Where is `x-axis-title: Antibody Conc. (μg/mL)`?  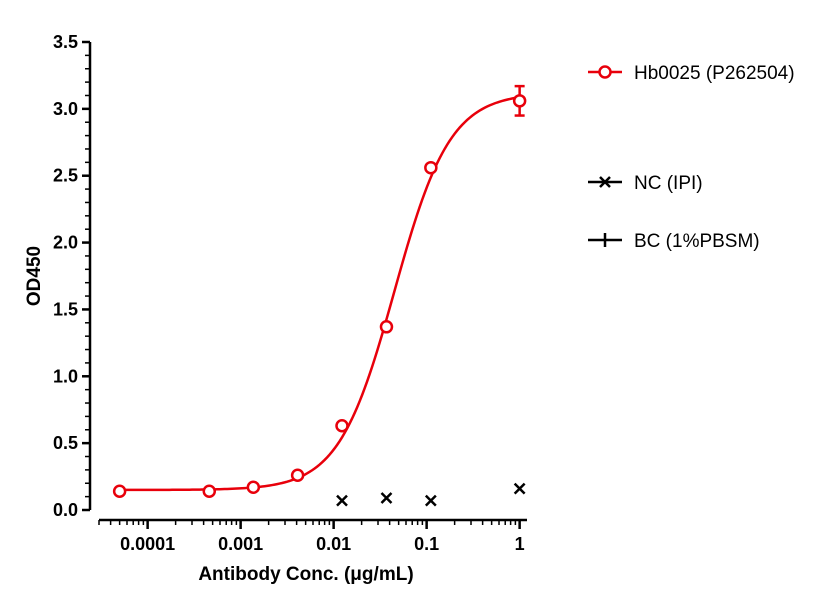
x-axis-title: Antibody Conc. (μg/mL) is located at coordinates (305, 574).